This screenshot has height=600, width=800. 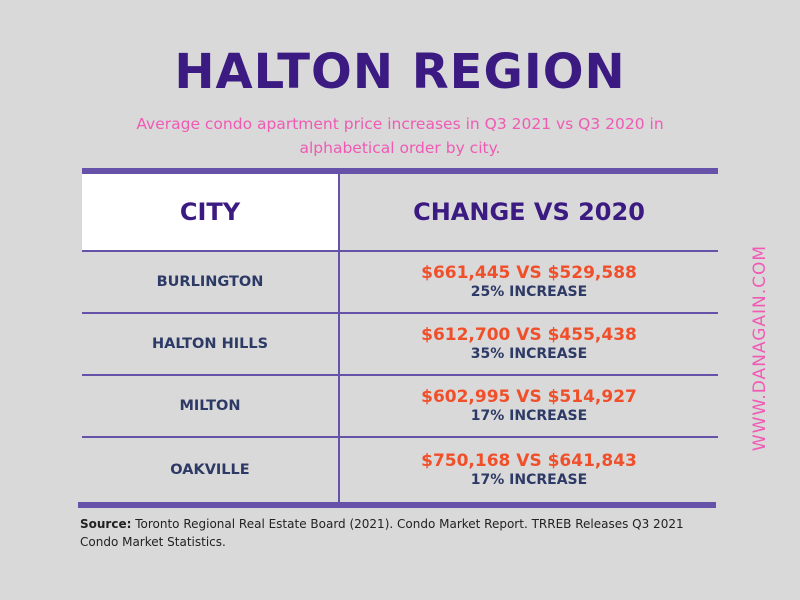 What do you see at coordinates (210, 212) in the screenshot?
I see `column-header-city: CITY` at bounding box center [210, 212].